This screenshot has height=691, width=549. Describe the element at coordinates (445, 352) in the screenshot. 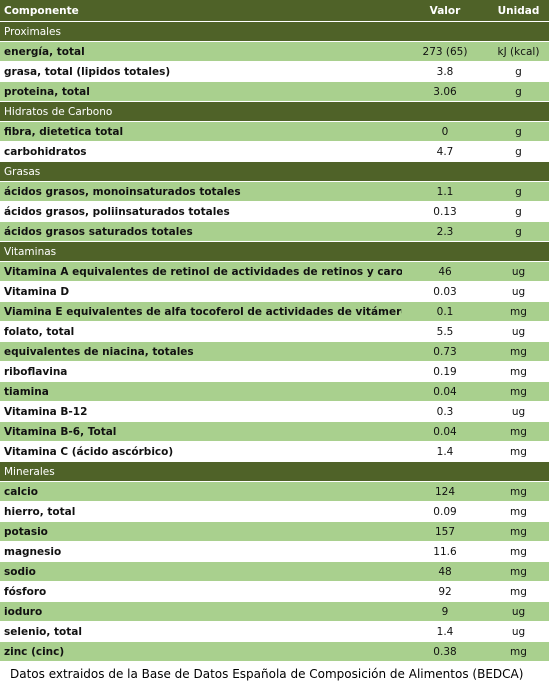

I see `nutrient-value: 0.73` at that location.